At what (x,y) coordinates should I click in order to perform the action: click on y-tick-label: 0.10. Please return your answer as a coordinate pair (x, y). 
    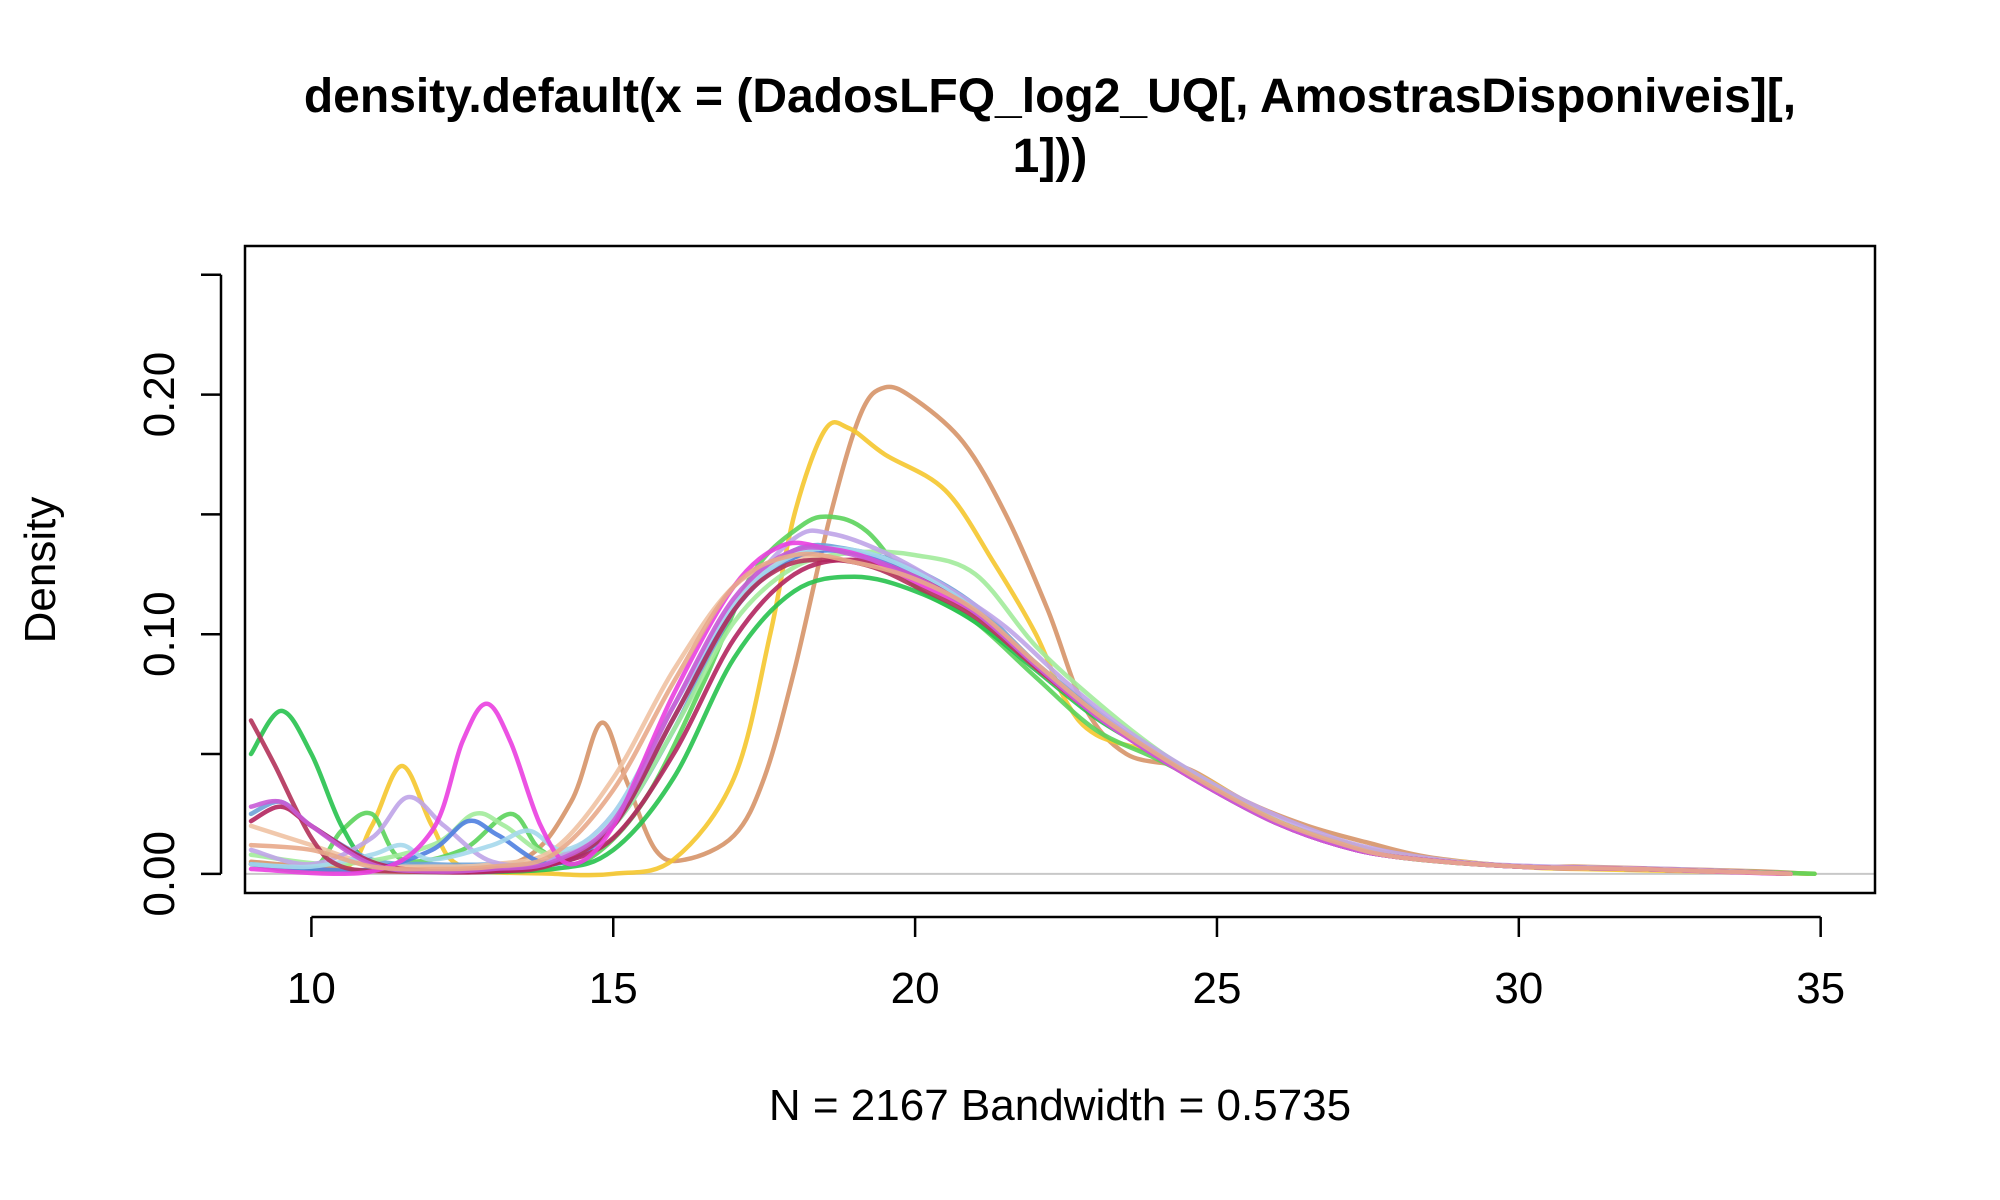
    Looking at the image, I should click on (159, 634).